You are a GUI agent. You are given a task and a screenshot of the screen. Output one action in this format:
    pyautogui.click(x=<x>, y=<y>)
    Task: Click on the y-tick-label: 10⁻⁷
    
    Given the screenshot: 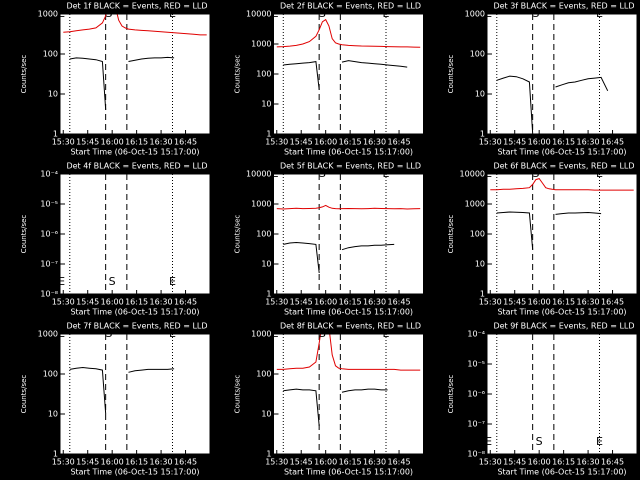 What is the action you would take?
    pyautogui.click(x=476, y=424)
    